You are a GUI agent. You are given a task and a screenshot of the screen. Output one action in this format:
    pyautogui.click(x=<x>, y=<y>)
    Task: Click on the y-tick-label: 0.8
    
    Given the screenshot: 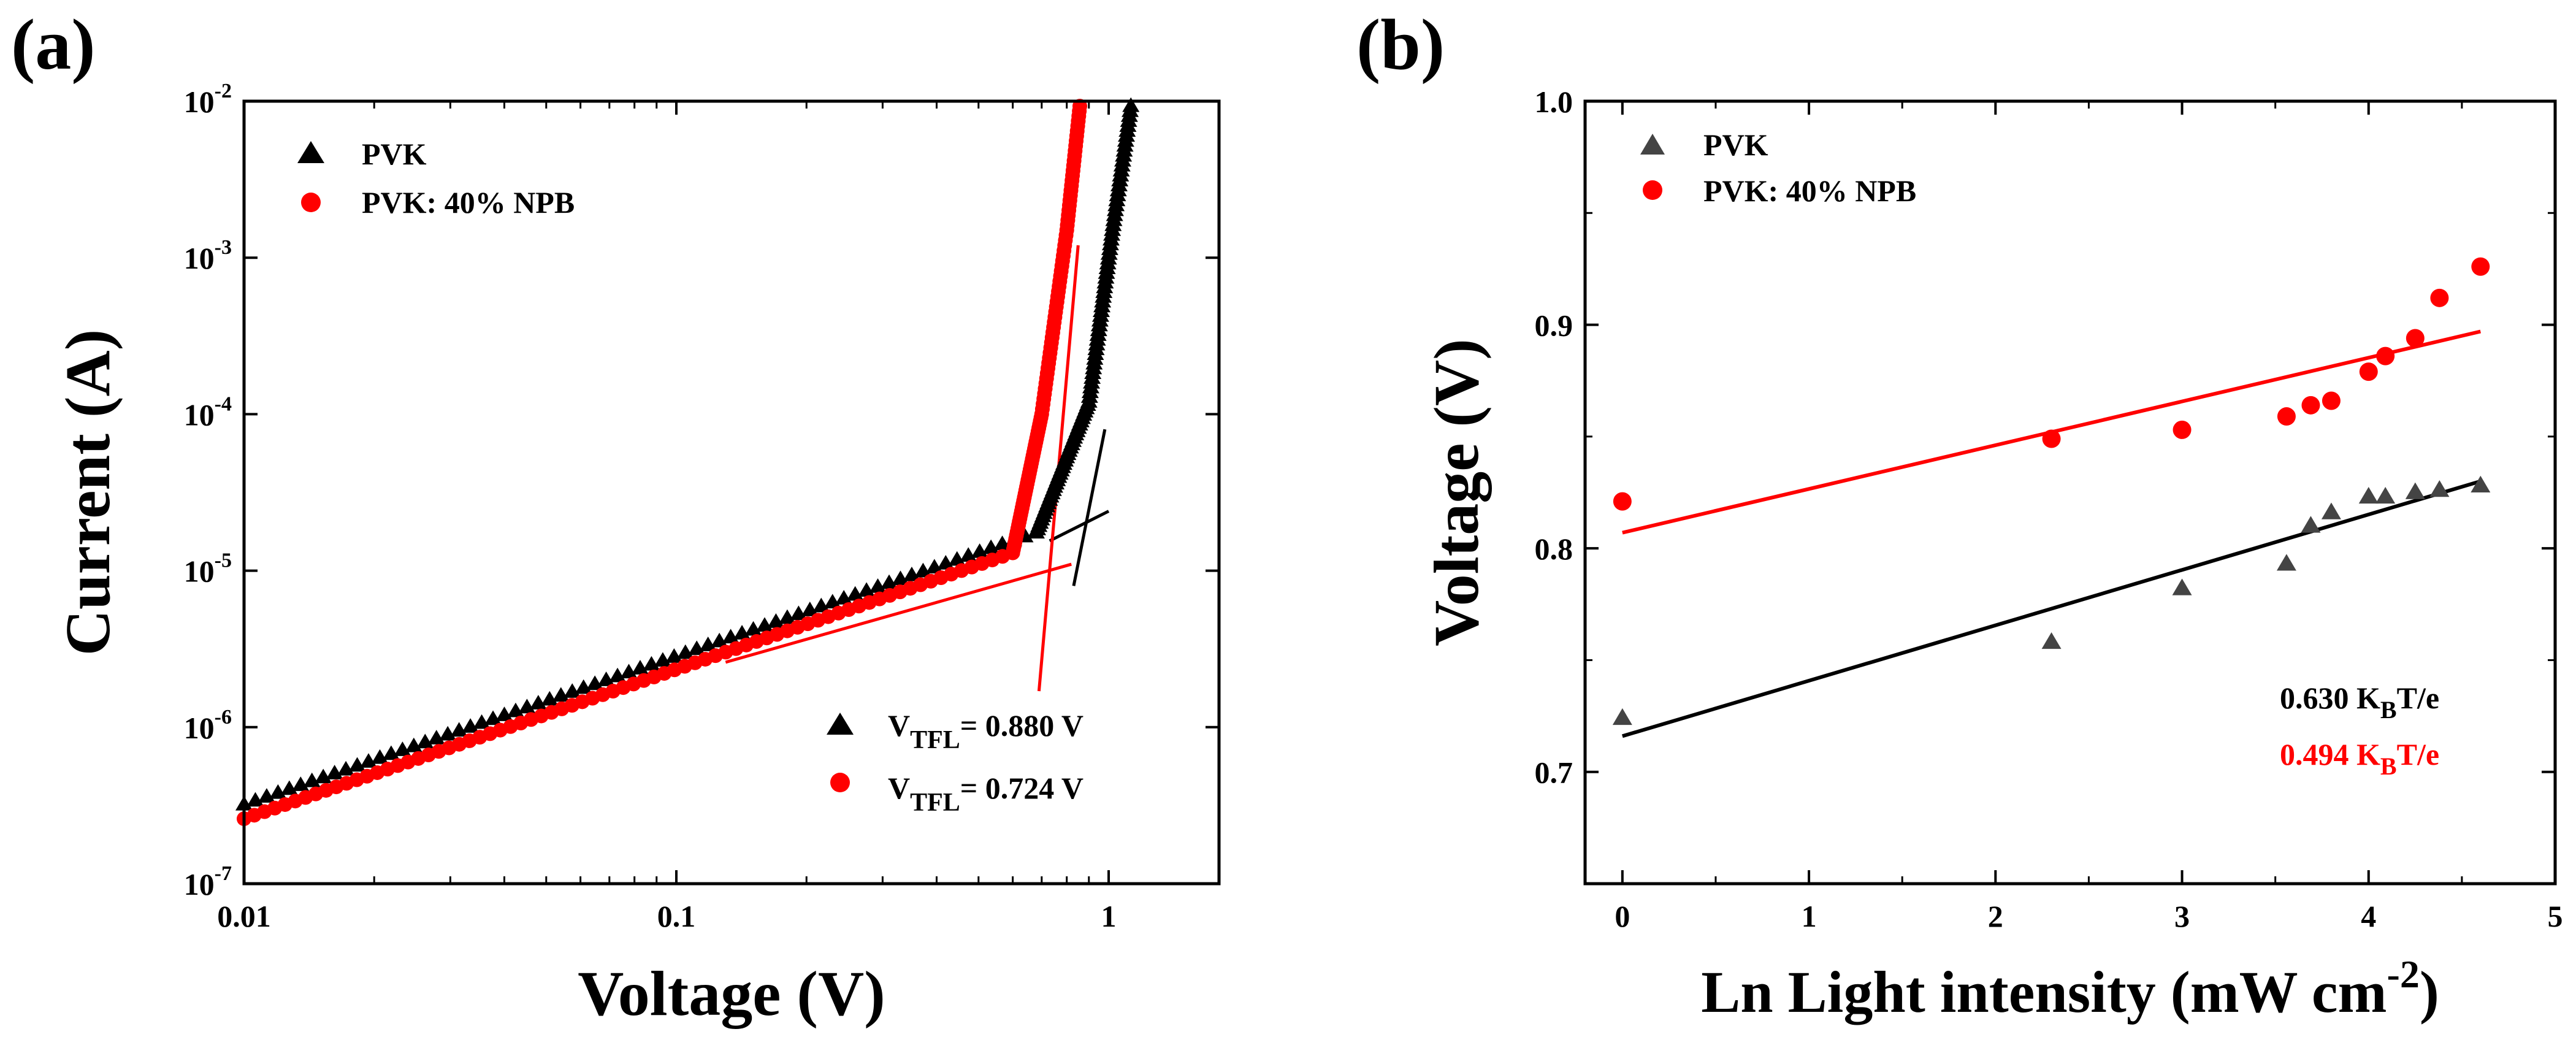 What is the action you would take?
    pyautogui.click(x=1554, y=549)
    